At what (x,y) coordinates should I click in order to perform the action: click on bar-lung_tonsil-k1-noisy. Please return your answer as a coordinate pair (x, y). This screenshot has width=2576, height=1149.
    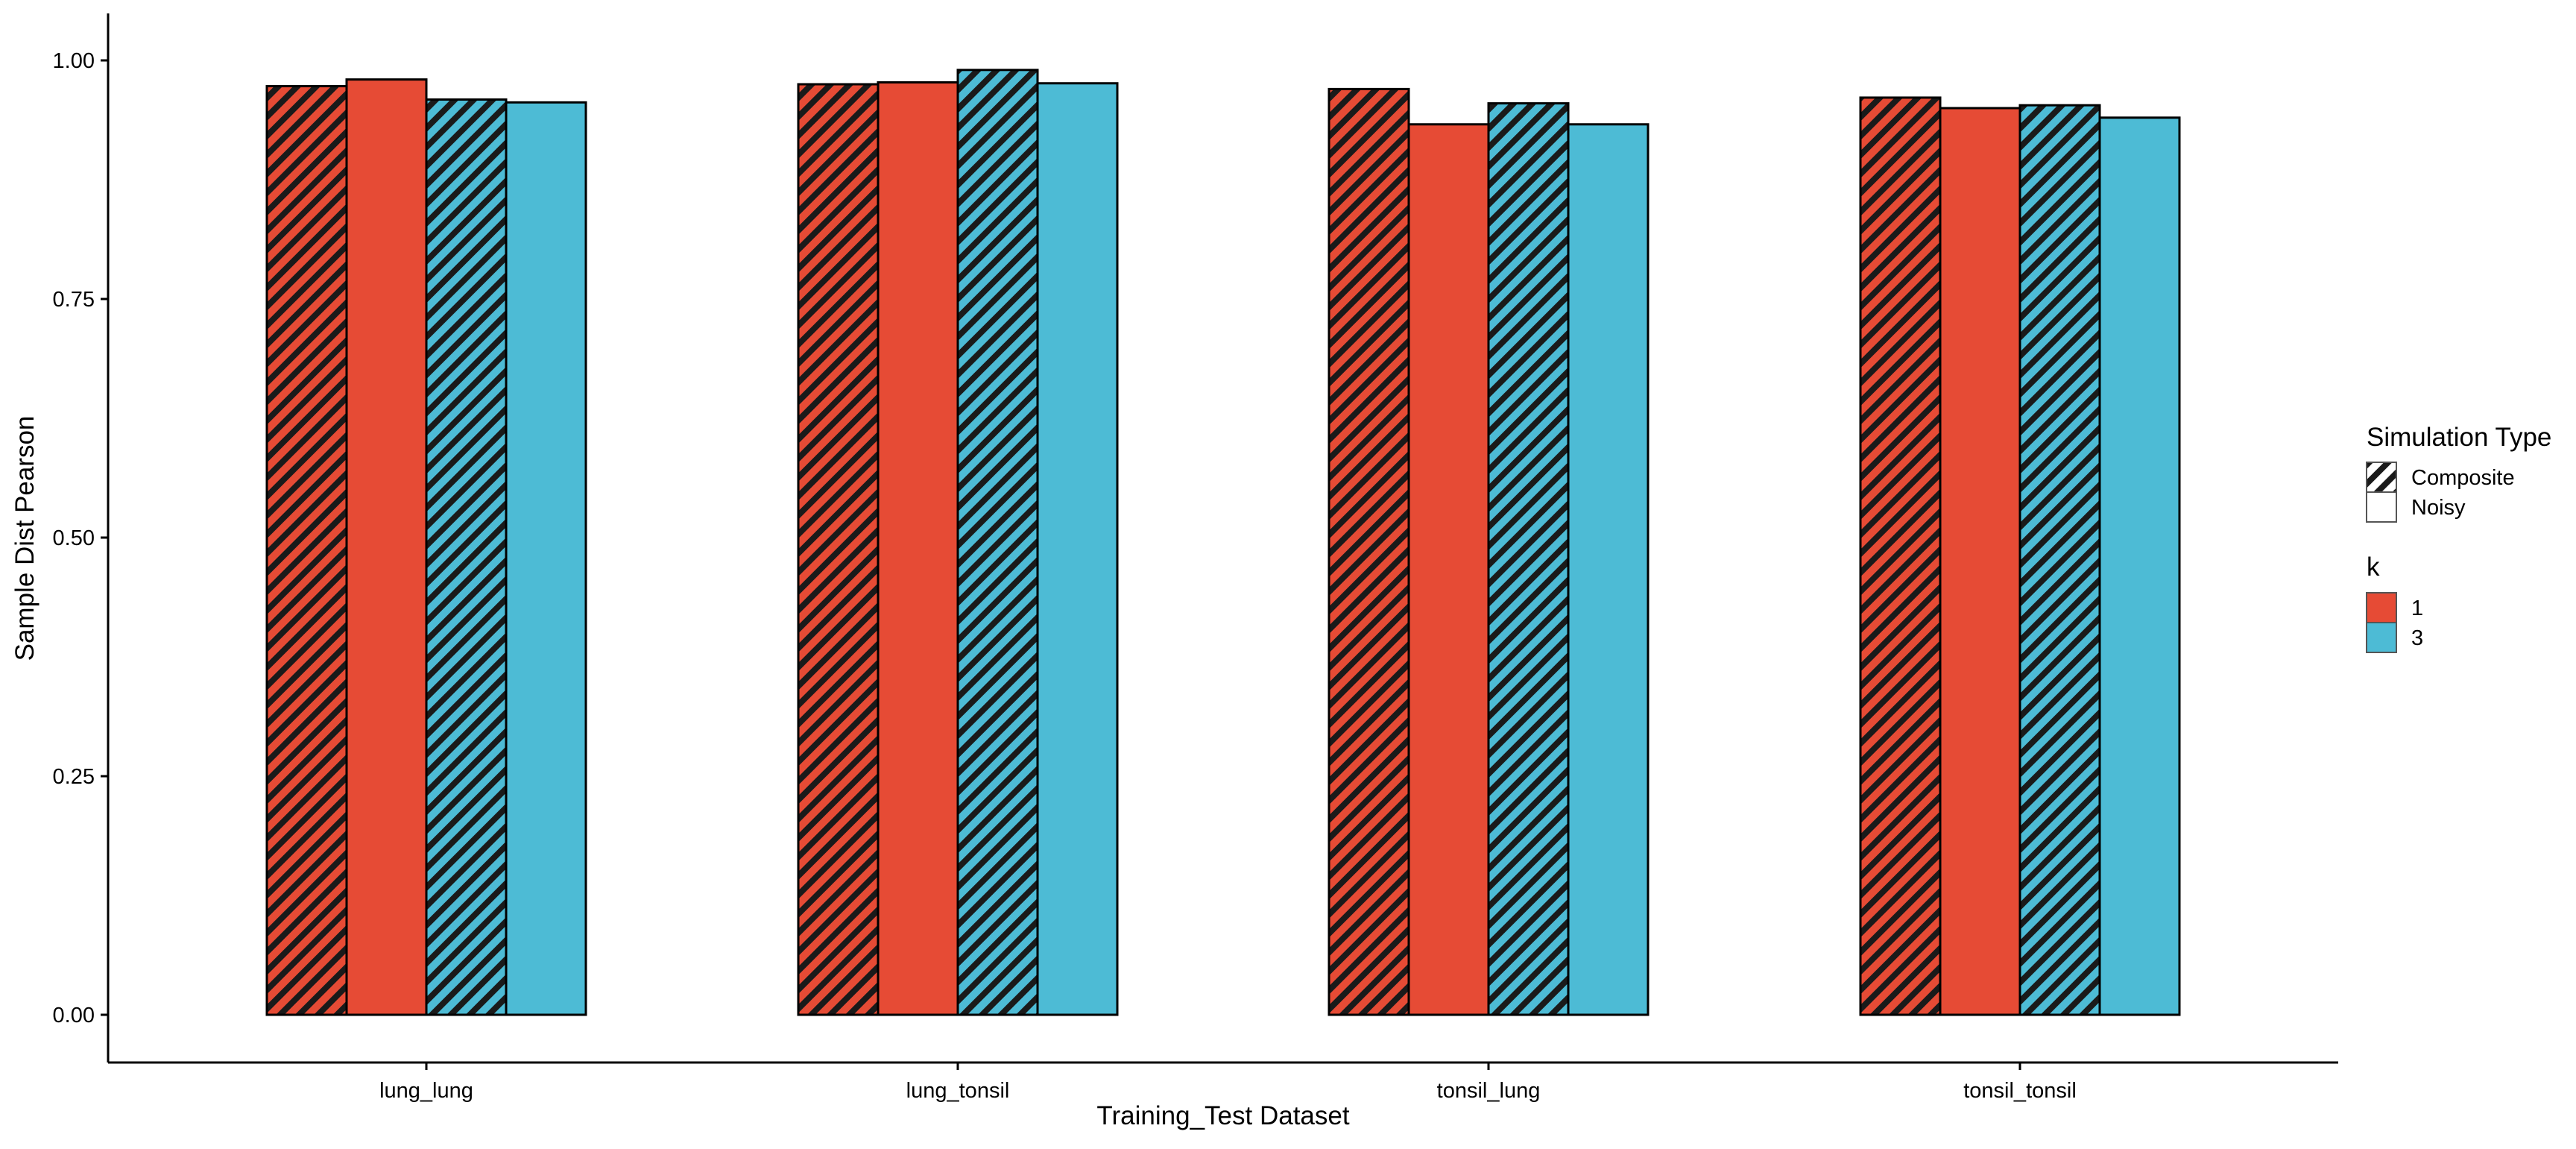
    Looking at the image, I should click on (918, 548).